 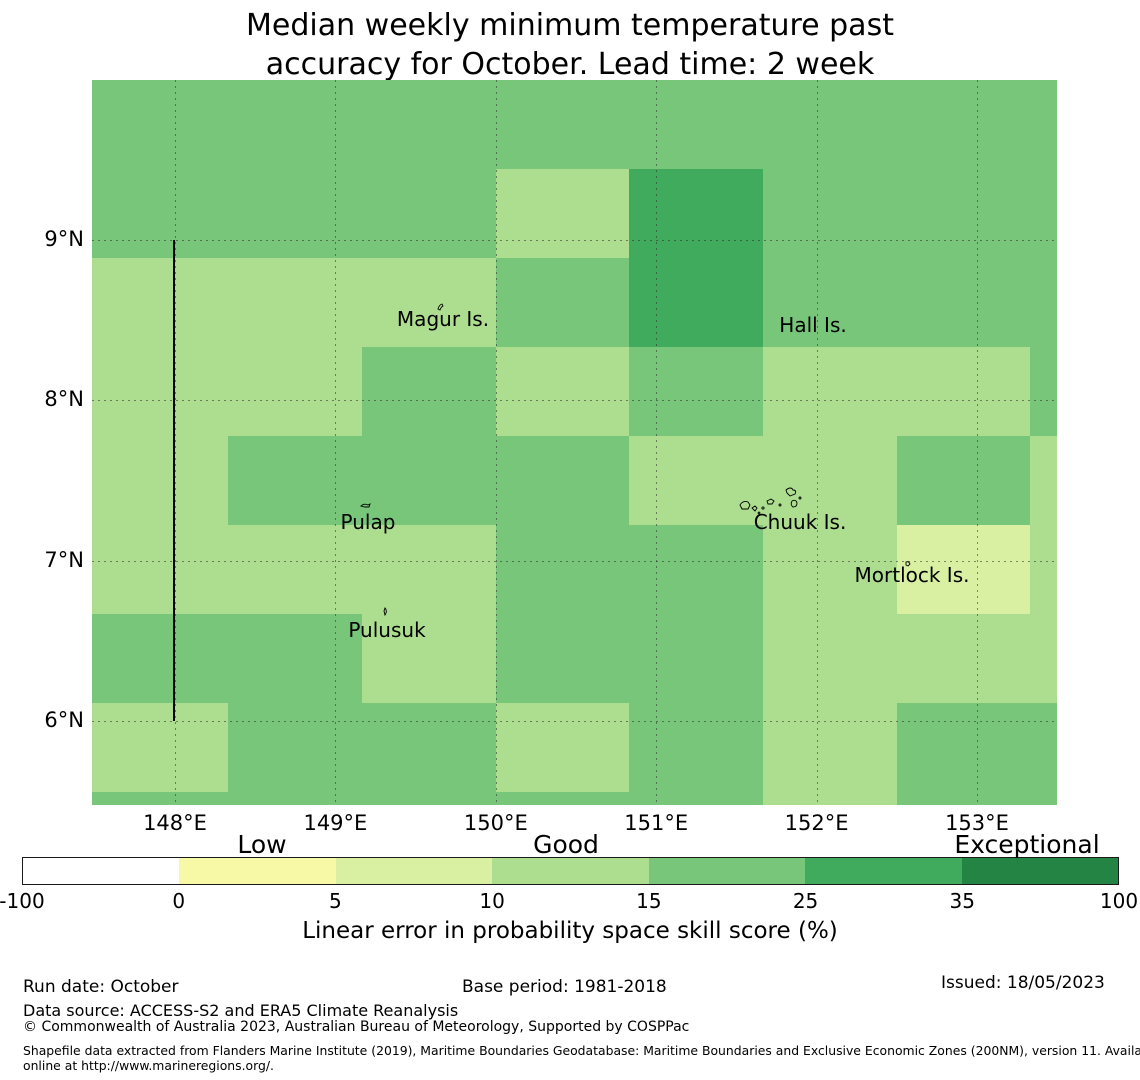 What do you see at coordinates (443, 319) in the screenshot?
I see `island-label: Magur Is.` at bounding box center [443, 319].